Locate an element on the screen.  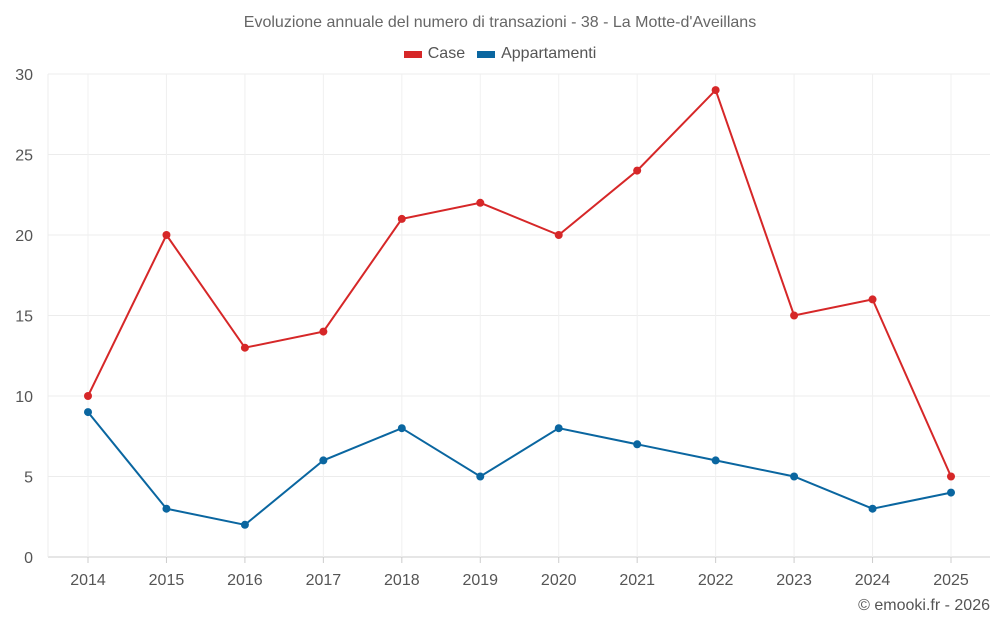
x-tick-label: 2015 is located at coordinates (167, 580).